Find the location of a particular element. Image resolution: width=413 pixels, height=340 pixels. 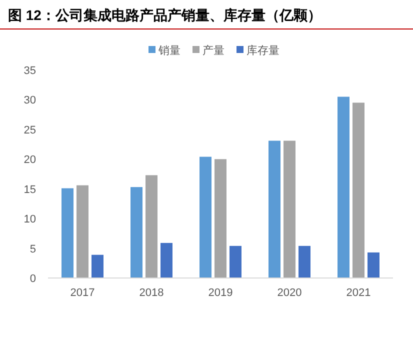

y-tick-label: 20 is located at coordinates (30, 160).